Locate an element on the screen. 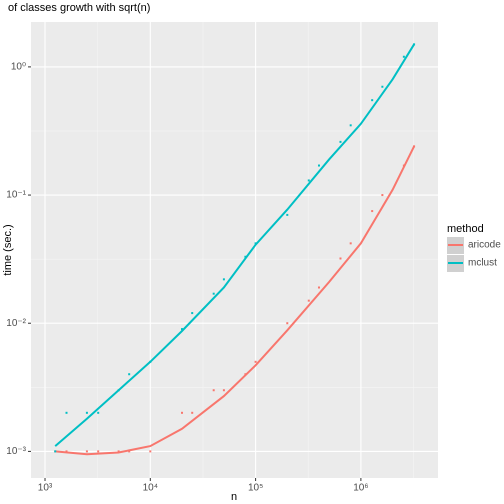  x-tick-label: 10³ is located at coordinates (45, 488).